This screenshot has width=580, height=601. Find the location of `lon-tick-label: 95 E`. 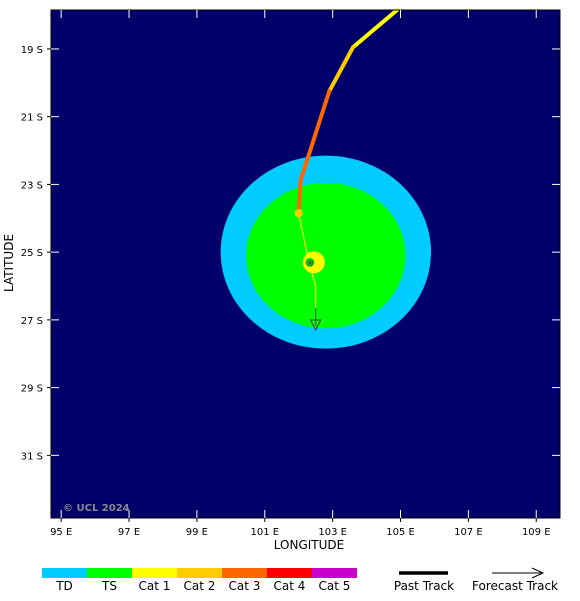

lon-tick-label: 95 E is located at coordinates (61, 532).